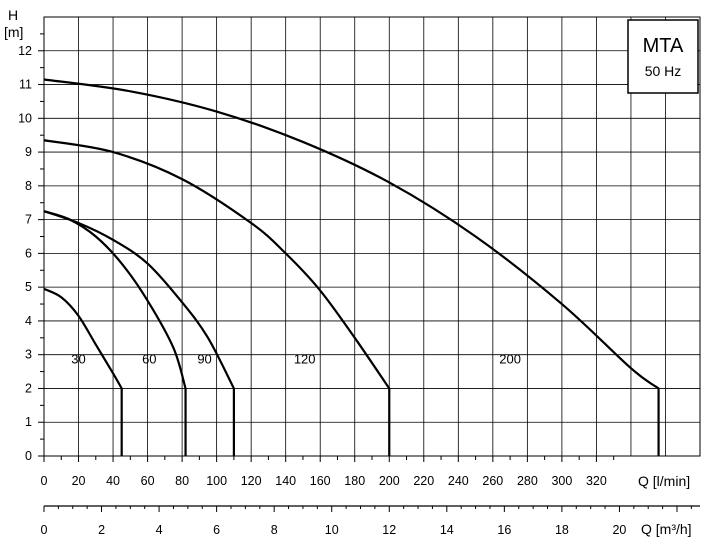  What do you see at coordinates (28, 186) in the screenshot?
I see `y-tick-label: 8` at bounding box center [28, 186].